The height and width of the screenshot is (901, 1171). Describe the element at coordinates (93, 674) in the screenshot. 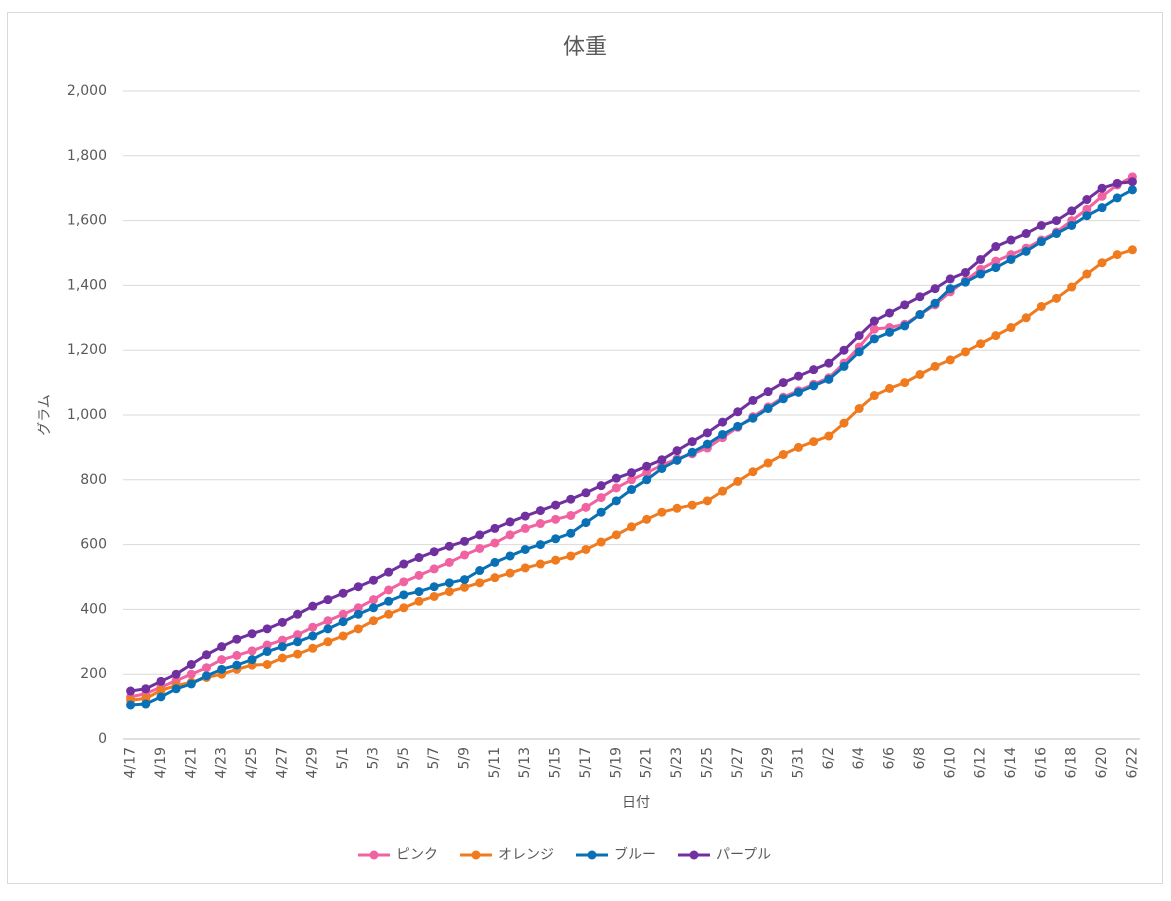

I see `y-tick-label: 200` at that location.